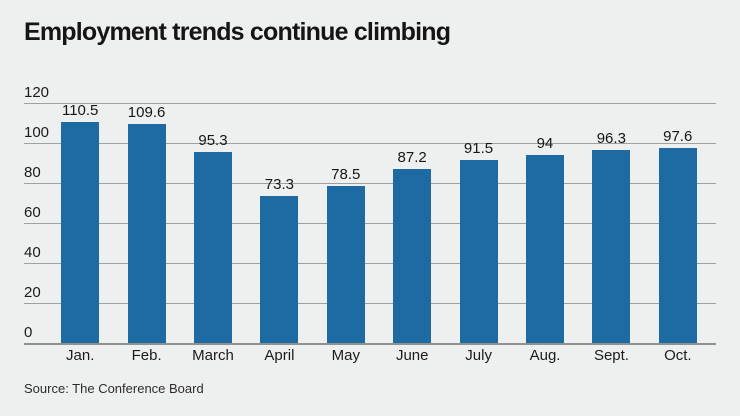 The image size is (740, 416). I want to click on bar-value-label: 95.3, so click(213, 141).